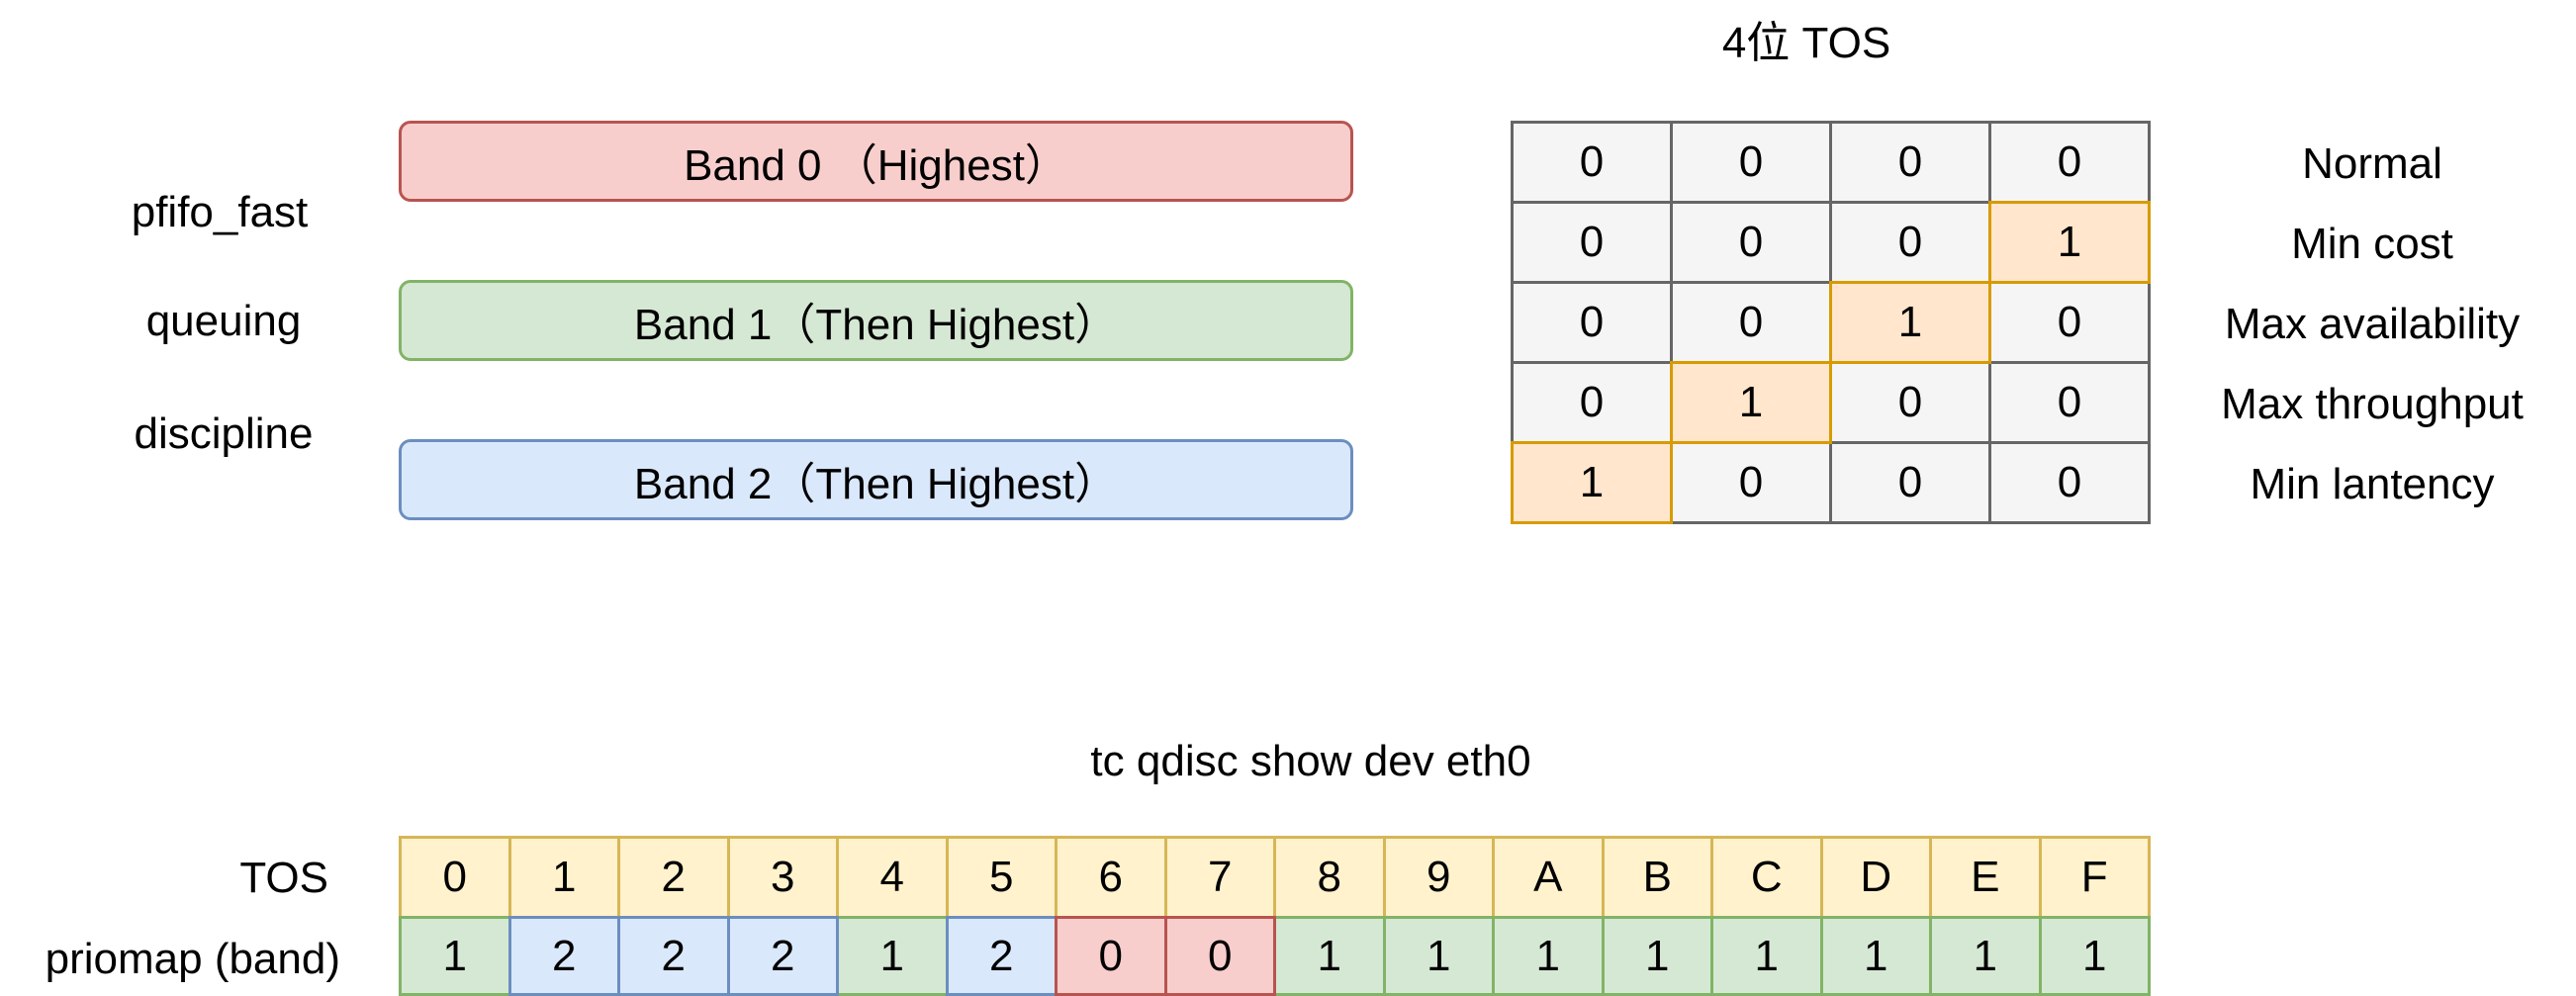 The width and height of the screenshot is (2576, 996). I want to click on priomap-tos-cell: 3, so click(782, 877).